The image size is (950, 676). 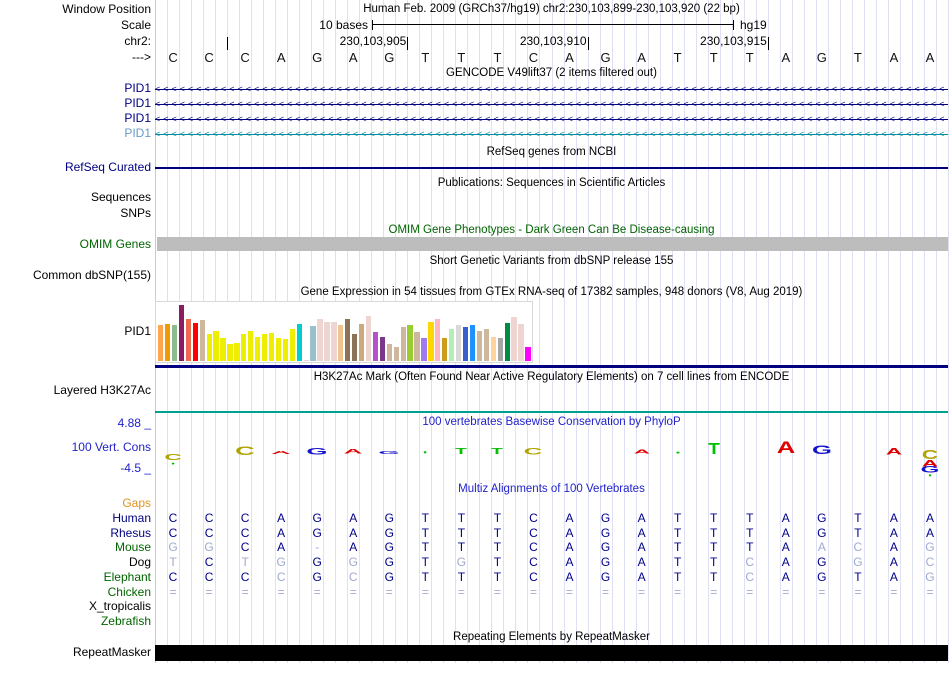 What do you see at coordinates (551, 73) in the screenshot?
I see `gencode-track-title: GENCODE V49lift37 (2 items filtered out)` at bounding box center [551, 73].